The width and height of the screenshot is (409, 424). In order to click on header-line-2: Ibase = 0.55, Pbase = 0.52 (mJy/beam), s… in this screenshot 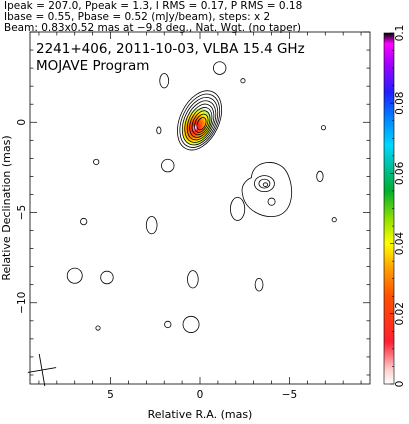, I will do `click(137, 17)`.